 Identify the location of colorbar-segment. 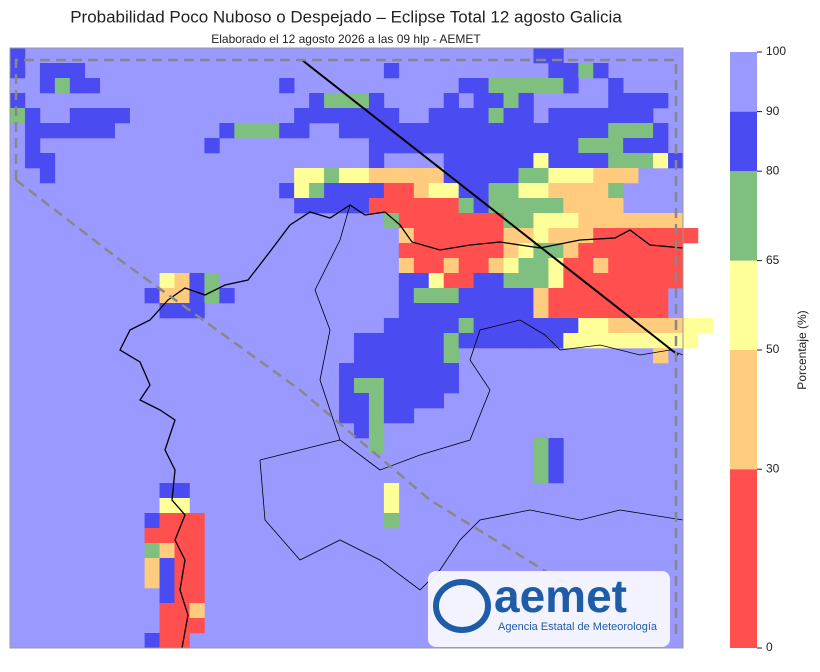
(743, 82).